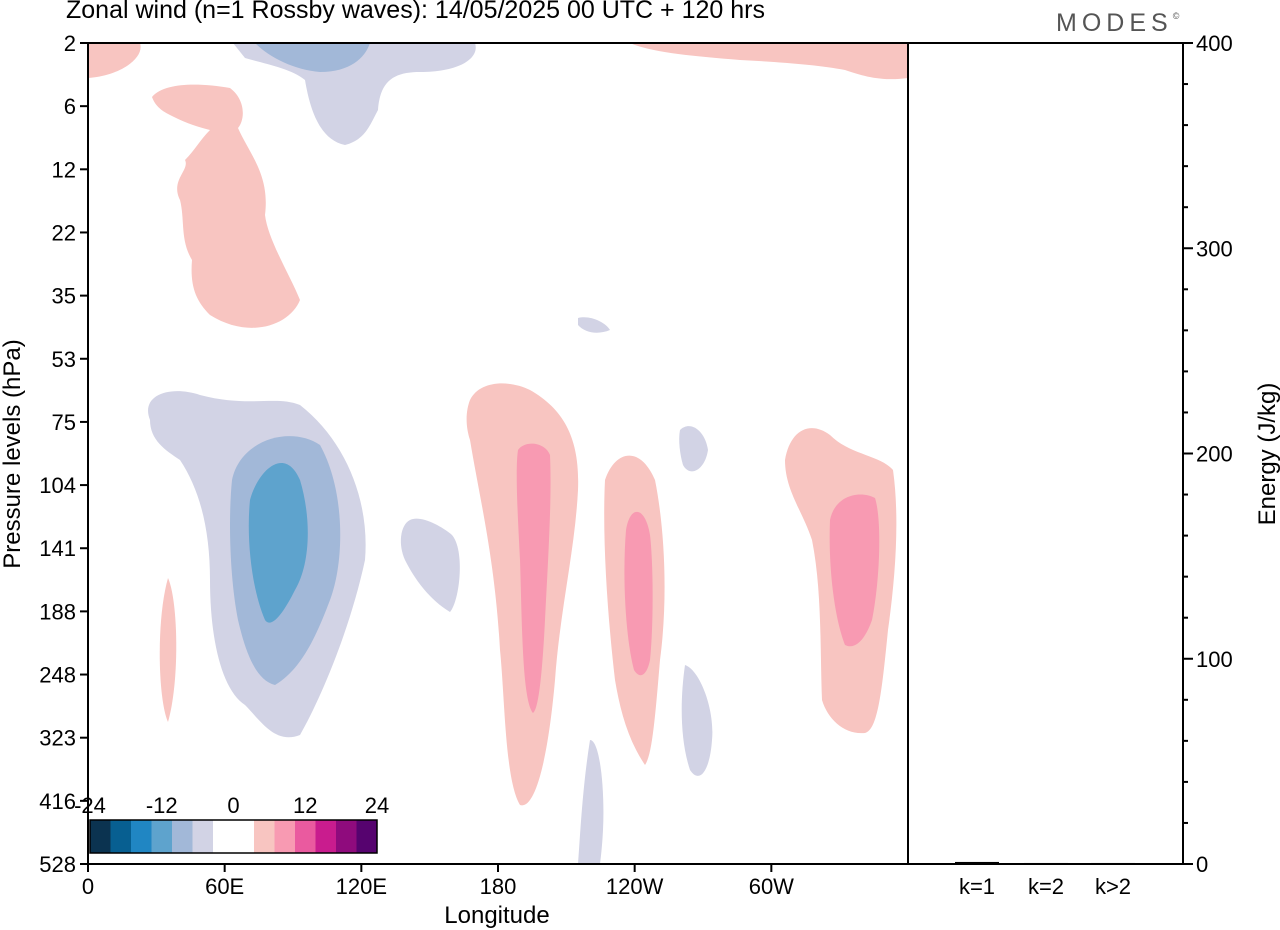 The image size is (1280, 930). Describe the element at coordinates (278, 542) in the screenshot. I see `contour-negative-60e-core` at that location.